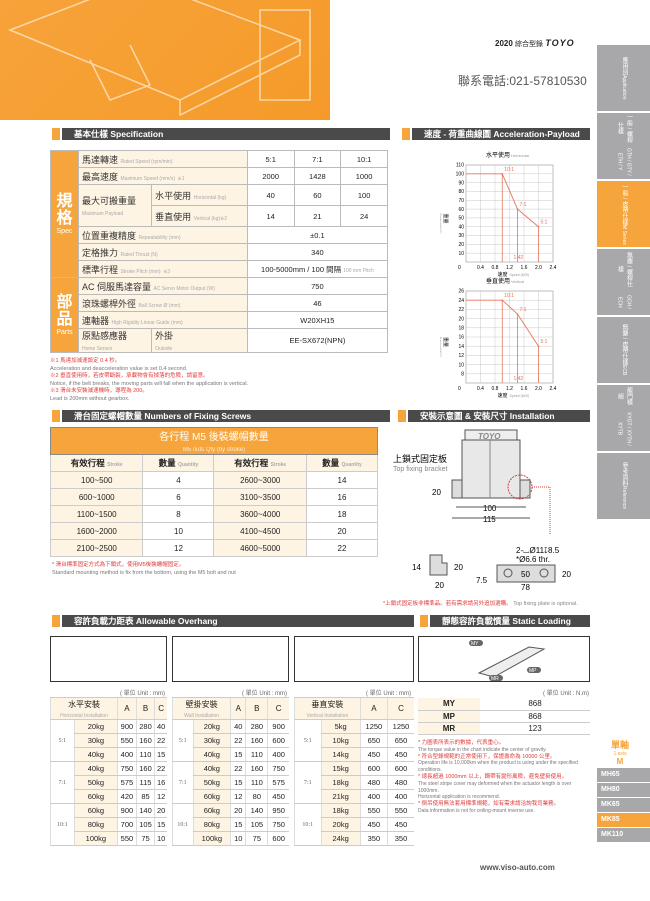 The height and width of the screenshot is (901, 650). Describe the element at coordinates (308, 740) in the screenshot. I see `ratio-cell: 5:1` at that location.